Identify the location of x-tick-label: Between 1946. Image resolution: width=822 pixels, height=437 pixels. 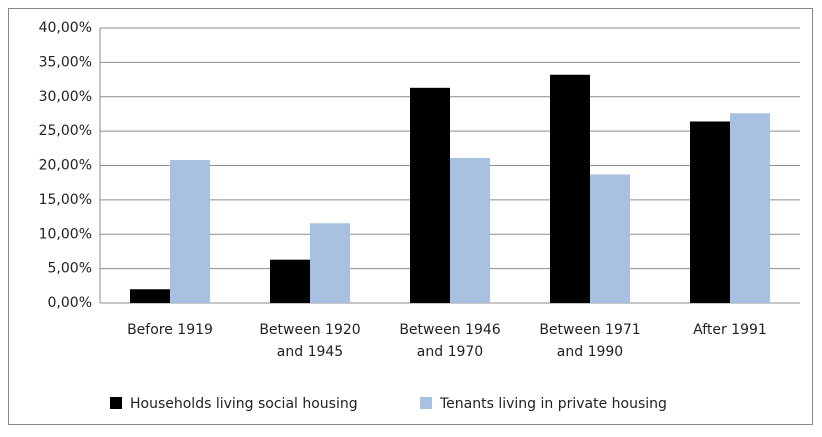
(449, 330).